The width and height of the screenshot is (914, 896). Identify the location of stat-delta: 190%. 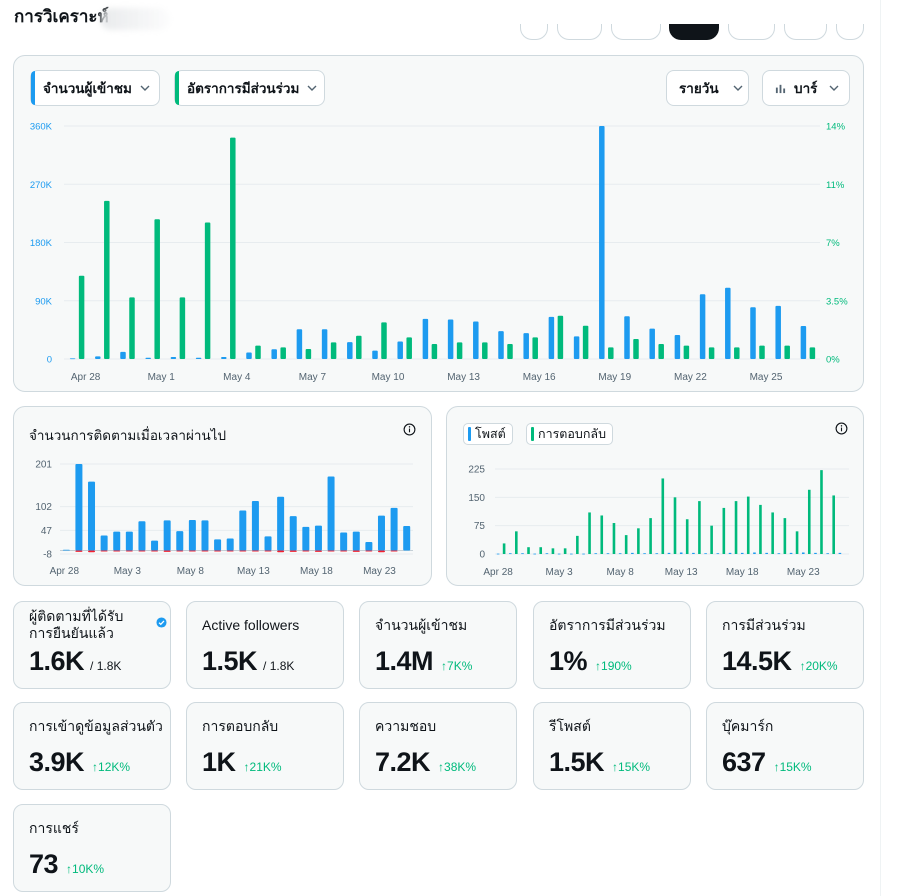
(616, 666).